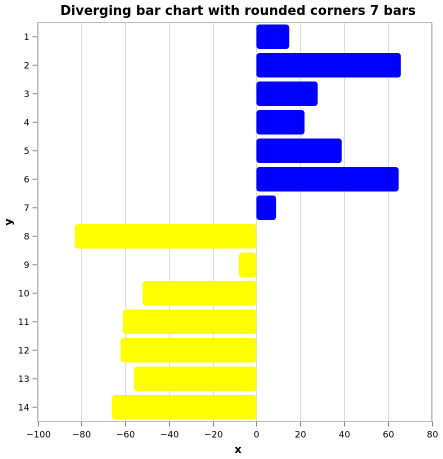 The image size is (443, 459). What do you see at coordinates (169, 436) in the screenshot?
I see `x-tick-label: −40` at bounding box center [169, 436].